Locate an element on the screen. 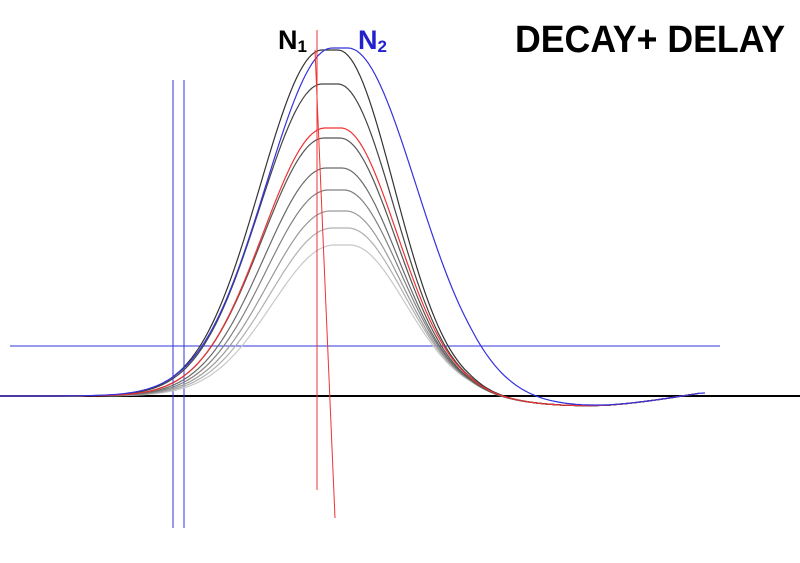 The image size is (800, 563). diagram-title: DECAY+ DELAY is located at coordinates (650, 40).